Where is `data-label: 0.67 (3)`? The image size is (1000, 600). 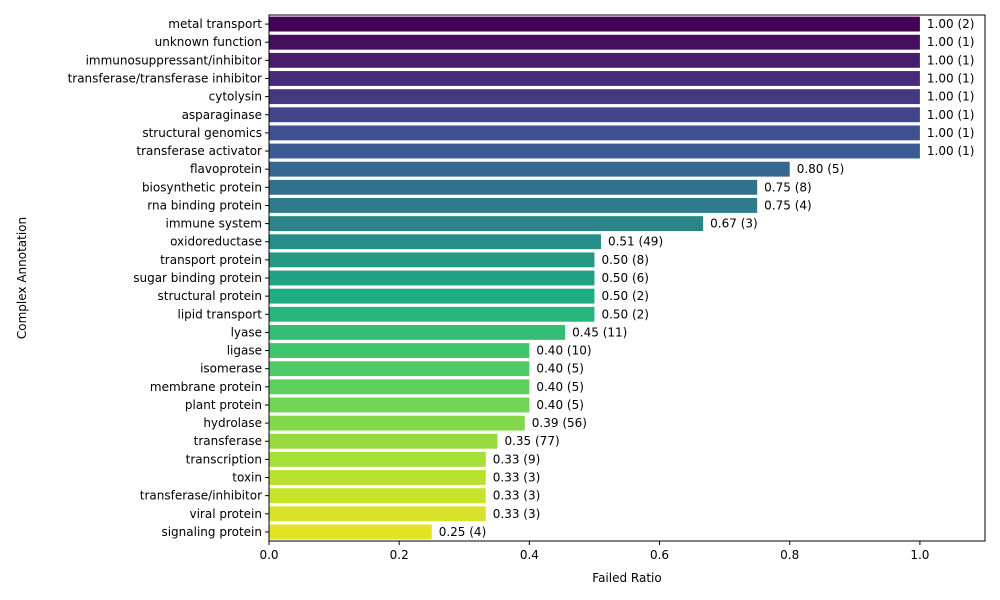 data-label: 0.67 (3) is located at coordinates (734, 224).